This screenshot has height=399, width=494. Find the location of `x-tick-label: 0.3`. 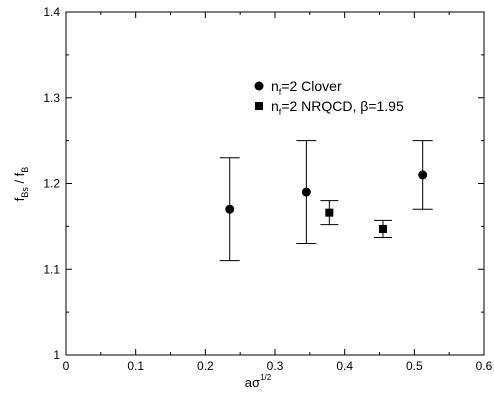

x-tick-label: 0.3 is located at coordinates (275, 366).